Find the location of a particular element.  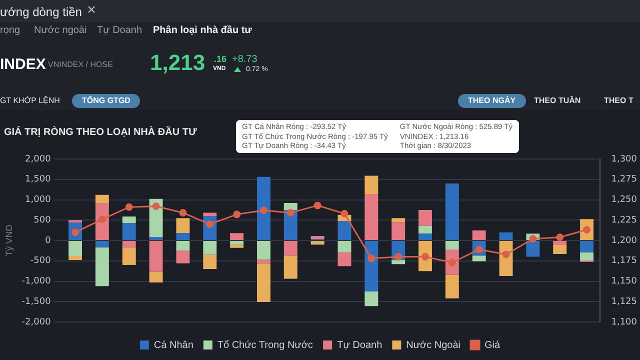

y2-tick-label: 1,100 is located at coordinates (624, 322).